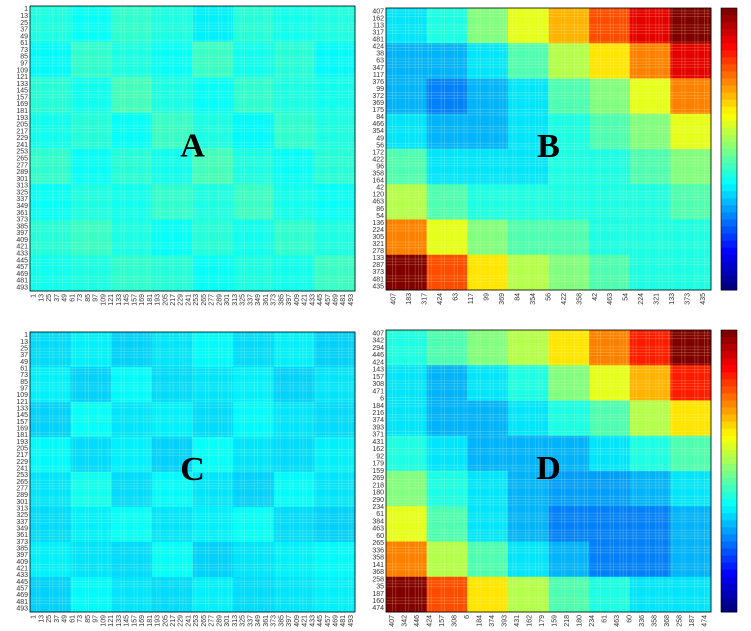 The height and width of the screenshot is (631, 751). What do you see at coordinates (320, 621) in the screenshot?
I see `col-label: 445` at bounding box center [320, 621].